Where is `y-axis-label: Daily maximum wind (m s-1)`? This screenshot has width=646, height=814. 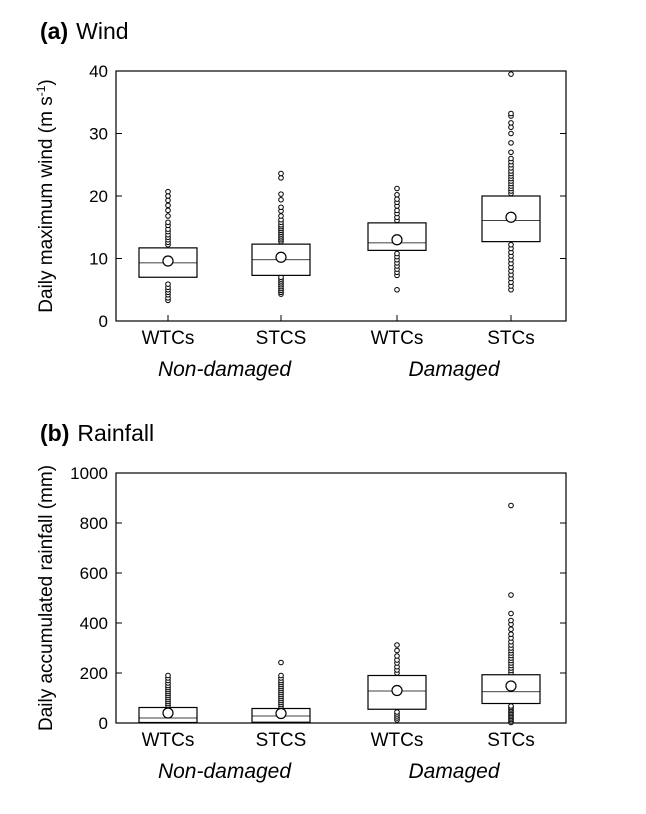
y-axis-label: Daily maximum wind (m s-1) is located at coordinates (45, 195).